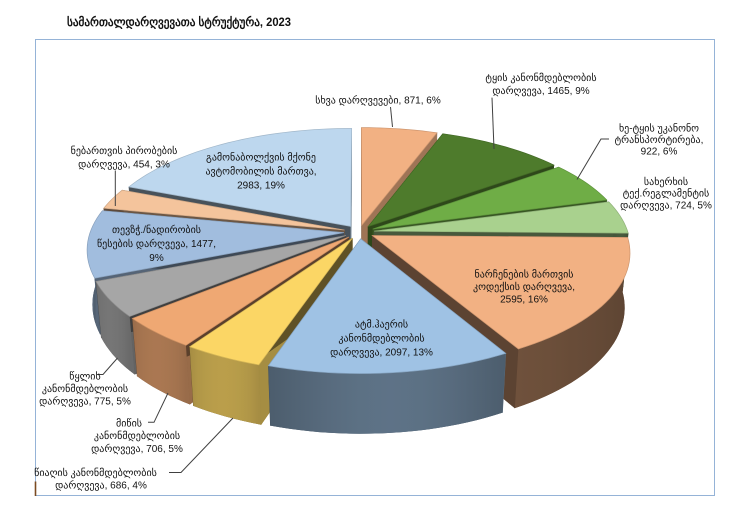 The height and width of the screenshot is (530, 740). Describe the element at coordinates (129, 424) in the screenshot. I see `svg-text: მიწის` at that location.